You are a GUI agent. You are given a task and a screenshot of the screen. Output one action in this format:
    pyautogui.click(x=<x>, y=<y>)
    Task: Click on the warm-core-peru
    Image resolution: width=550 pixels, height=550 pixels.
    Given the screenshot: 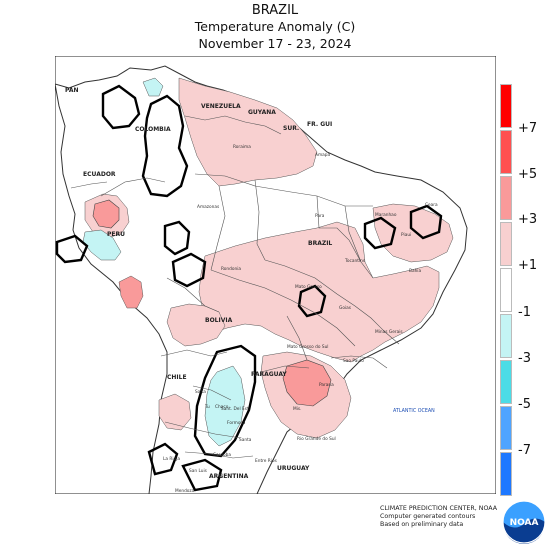 What is the action you would take?
    pyautogui.click(x=106, y=214)
    